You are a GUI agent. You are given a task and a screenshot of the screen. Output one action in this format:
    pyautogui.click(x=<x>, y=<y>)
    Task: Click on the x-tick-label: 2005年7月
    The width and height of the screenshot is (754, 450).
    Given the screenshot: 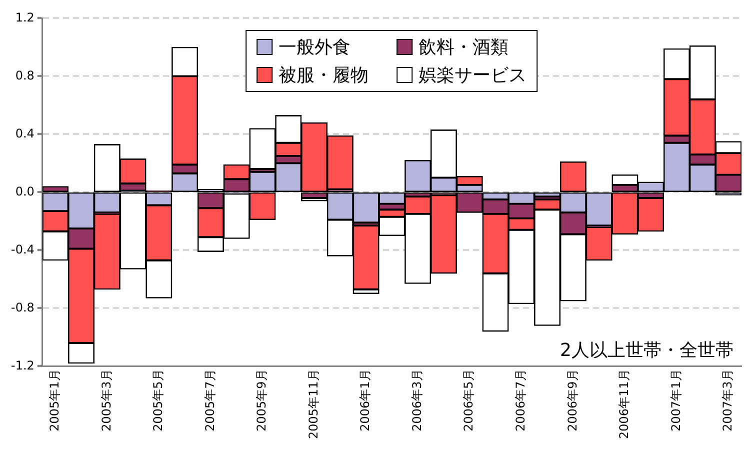 What is the action you would take?
    pyautogui.click(x=209, y=400)
    